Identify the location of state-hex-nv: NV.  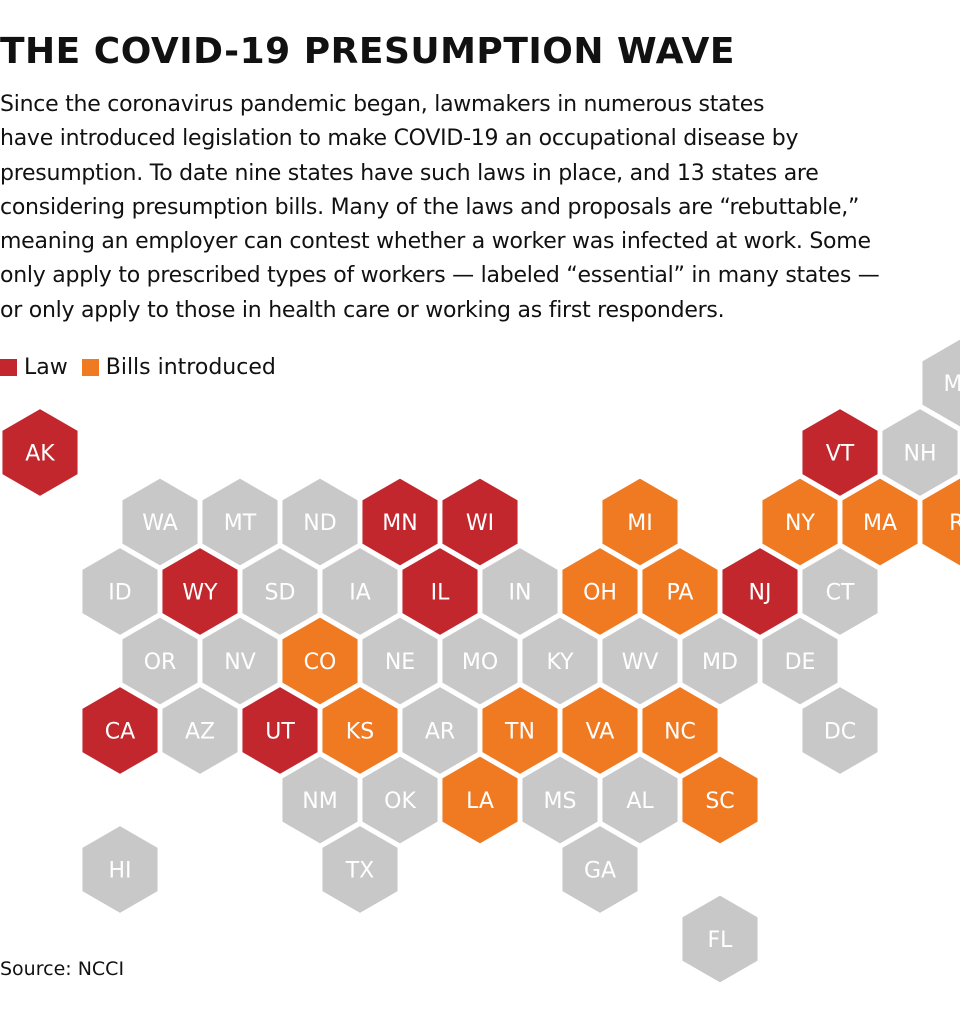
(240, 661).